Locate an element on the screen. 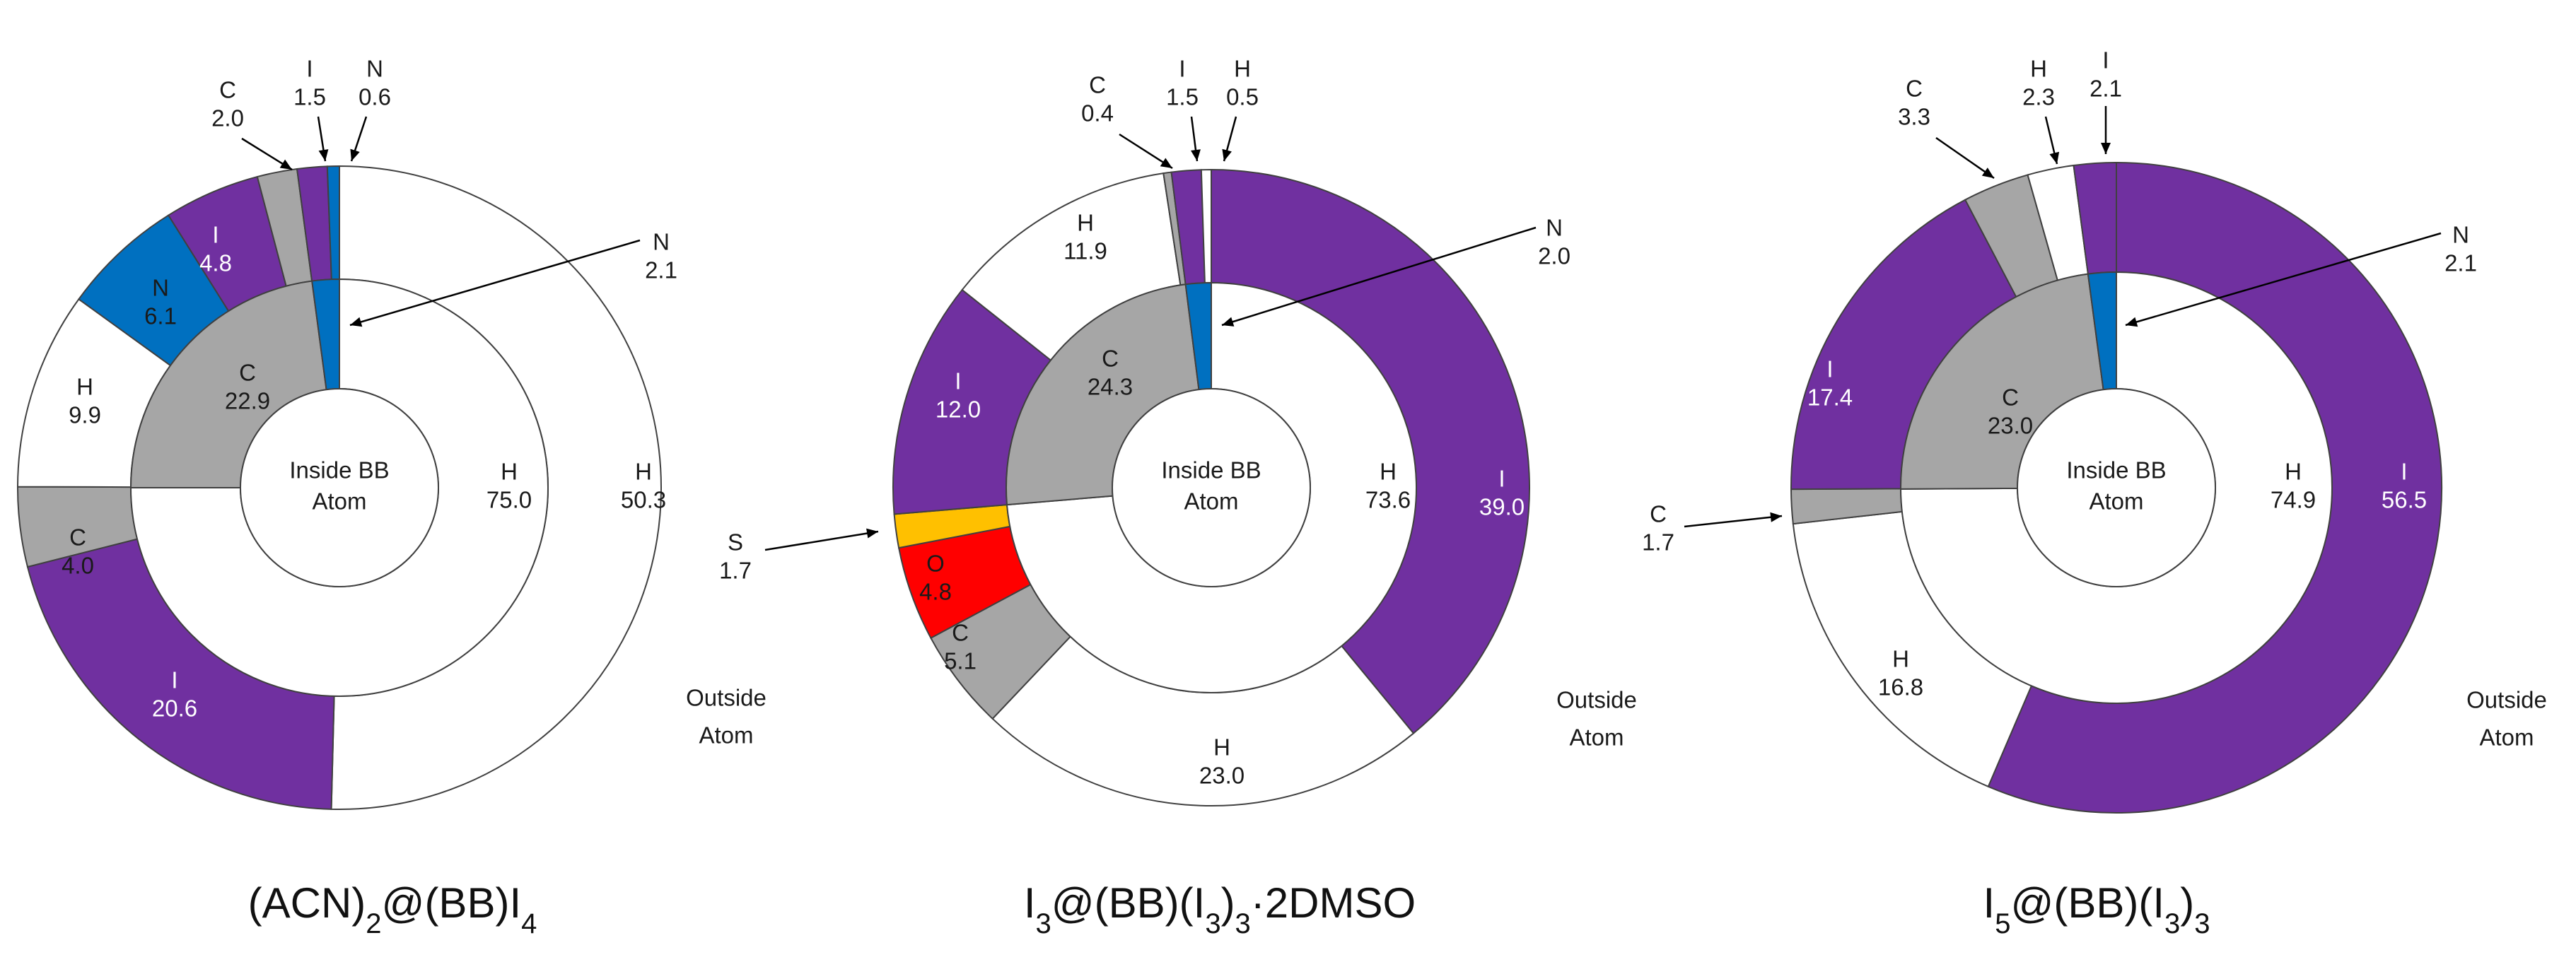 Image resolution: width=2576 pixels, height=974 pixels. chart2-center-label-line1: Inside BB is located at coordinates (2116, 470).